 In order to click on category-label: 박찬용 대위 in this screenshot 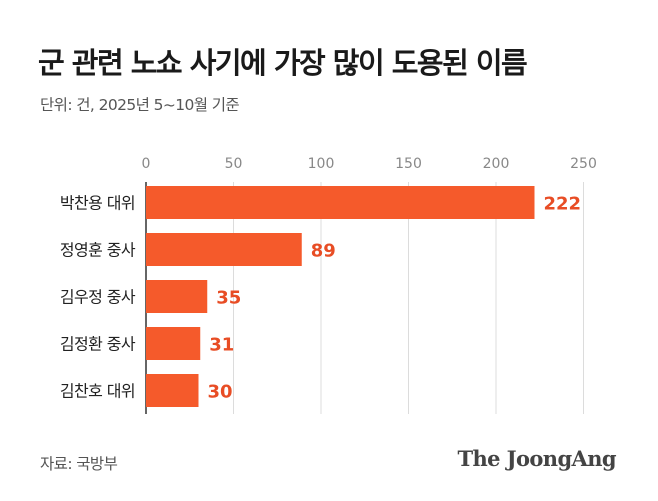, I will do `click(97, 203)`.